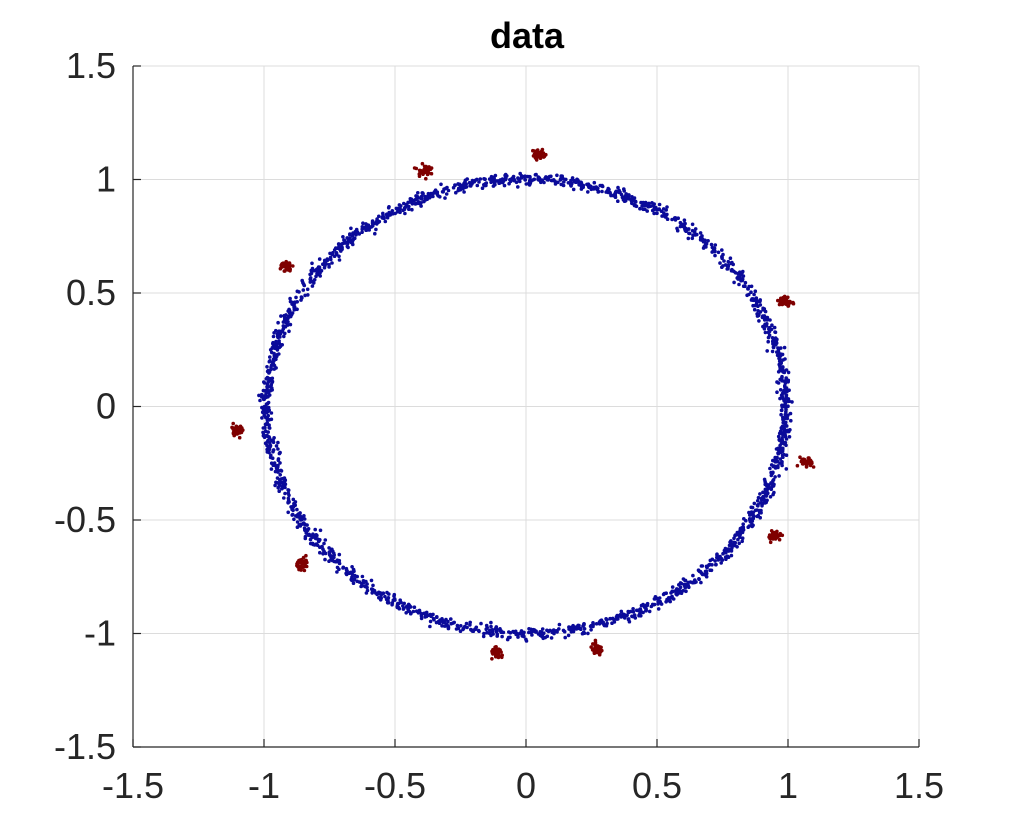  What do you see at coordinates (395, 785) in the screenshot?
I see `x-tick-label: -0.5` at bounding box center [395, 785].